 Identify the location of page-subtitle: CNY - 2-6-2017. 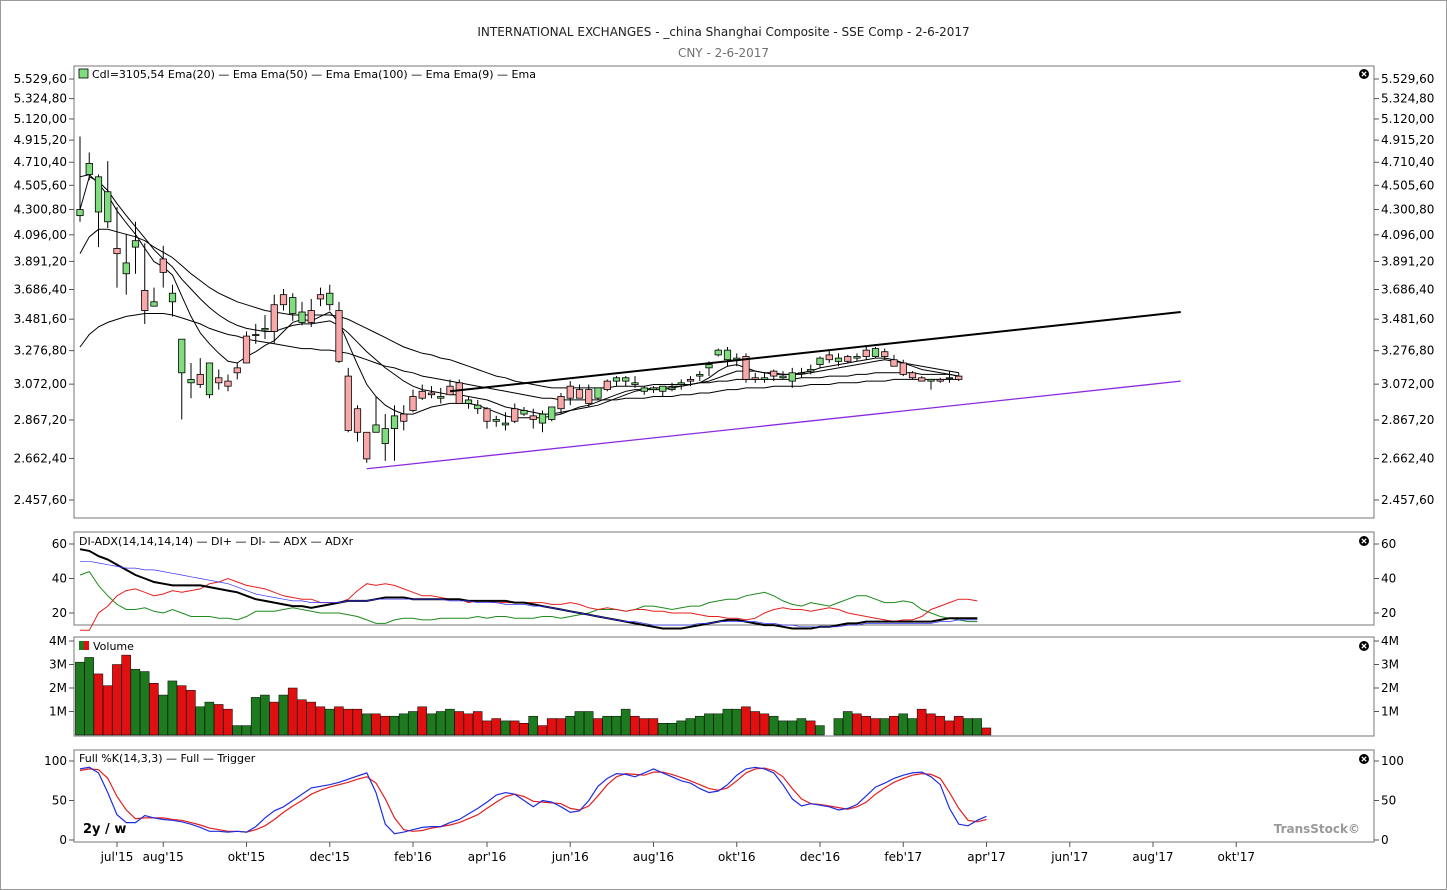
(723, 53).